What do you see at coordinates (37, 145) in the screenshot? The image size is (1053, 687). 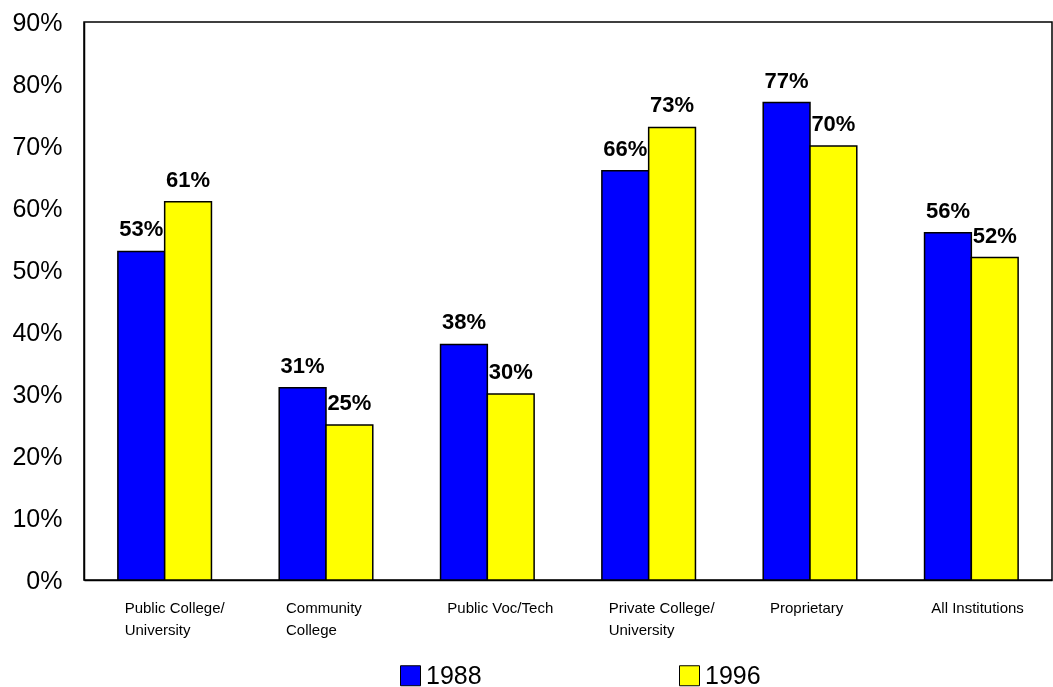 I see `y-tick-label: 70%` at bounding box center [37, 145].